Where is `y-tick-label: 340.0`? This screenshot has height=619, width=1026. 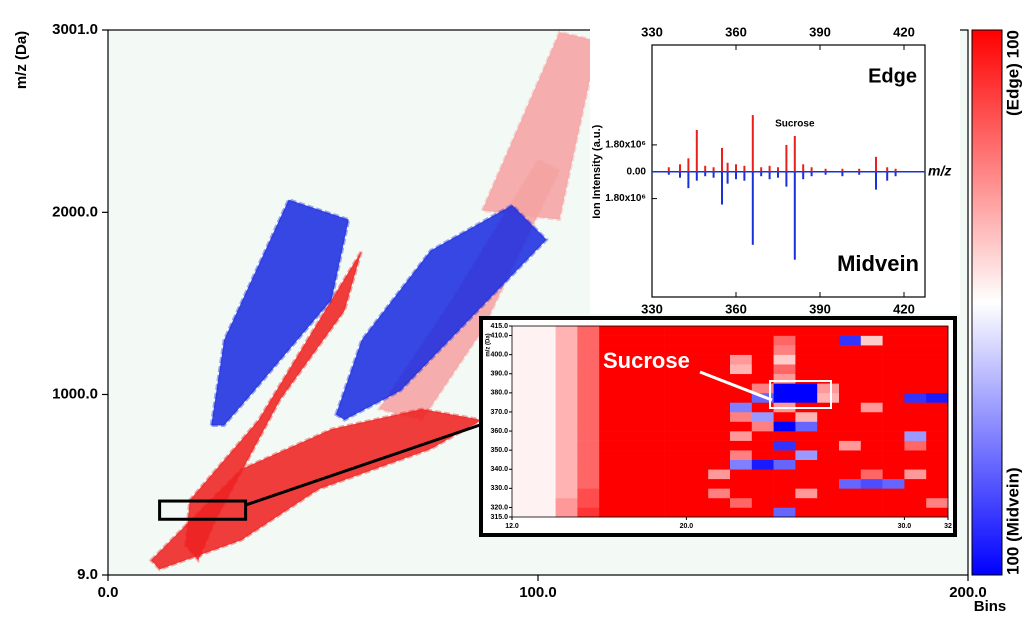
y-tick-label: 340.0 is located at coordinates (499, 469).